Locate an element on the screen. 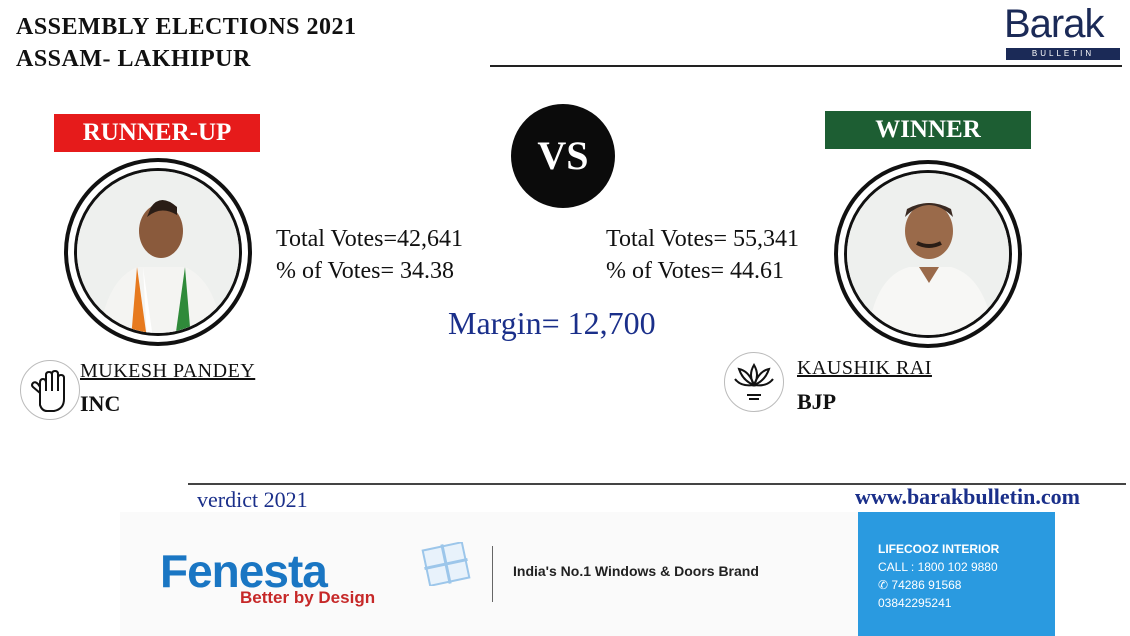 This screenshot has width=1130, height=636. lotus-icon is located at coordinates (754, 381).